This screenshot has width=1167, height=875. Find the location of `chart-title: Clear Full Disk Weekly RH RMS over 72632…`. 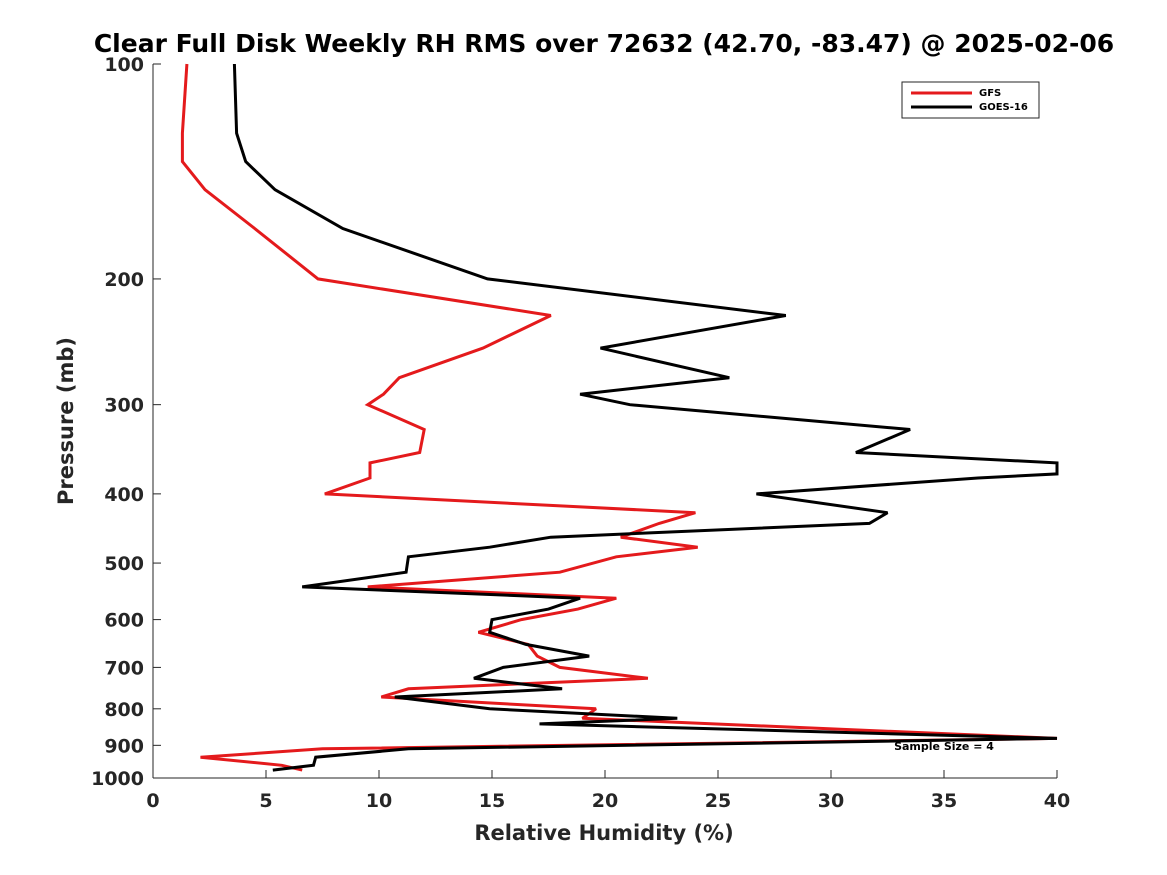

chart-title: Clear Full Disk Weekly RH RMS over 72632… is located at coordinates (604, 43).